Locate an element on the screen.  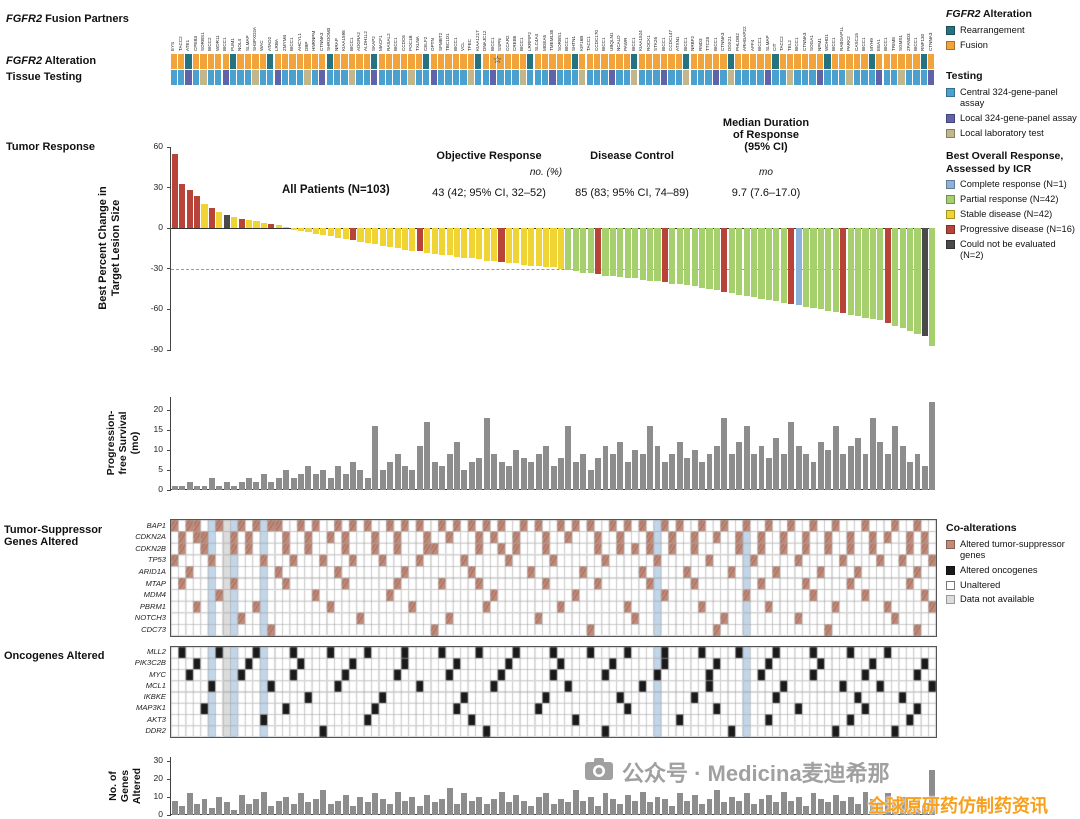
fusion-partner-label: KIAA1217 is located at coordinates (477, 40).